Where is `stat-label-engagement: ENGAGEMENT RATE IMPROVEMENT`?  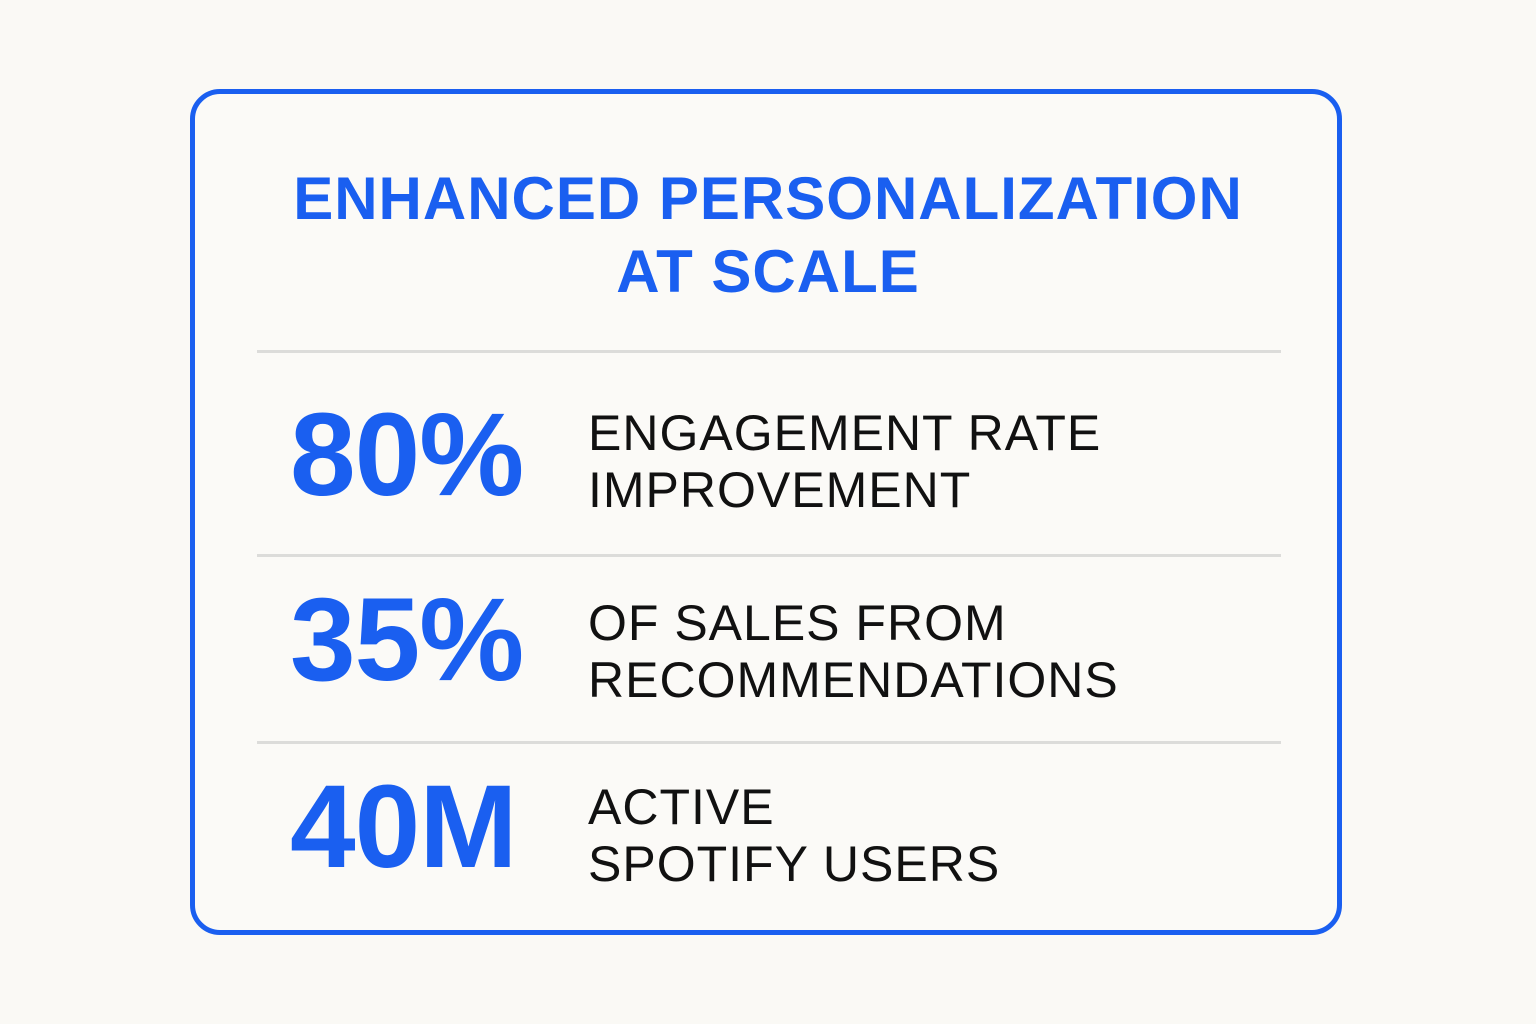
stat-label-engagement: ENGAGEMENT RATE IMPROVEMENT is located at coordinates (844, 462).